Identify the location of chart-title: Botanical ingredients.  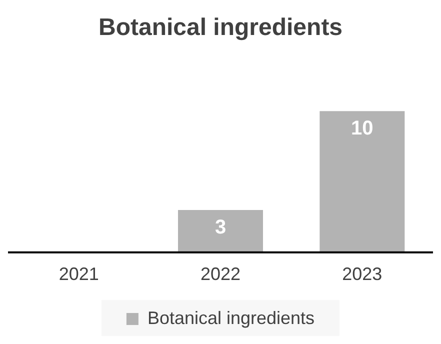
(220, 28).